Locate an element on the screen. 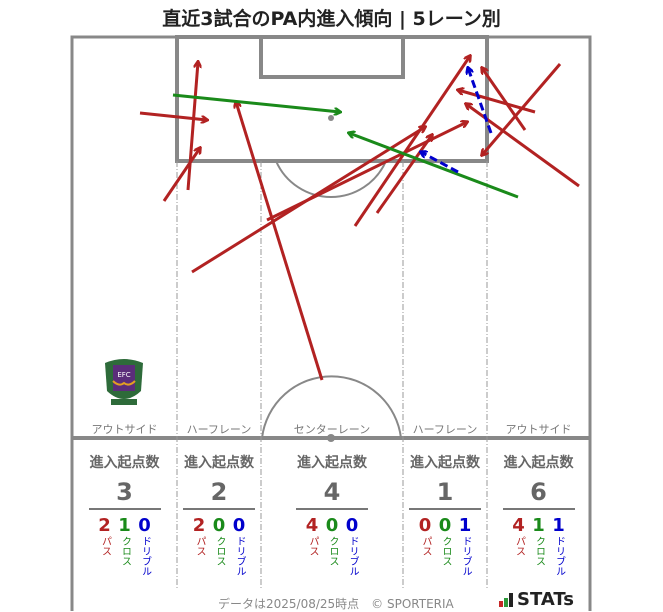 The width and height of the screenshot is (663, 612). stats-logo: STATs is located at coordinates (536, 599).